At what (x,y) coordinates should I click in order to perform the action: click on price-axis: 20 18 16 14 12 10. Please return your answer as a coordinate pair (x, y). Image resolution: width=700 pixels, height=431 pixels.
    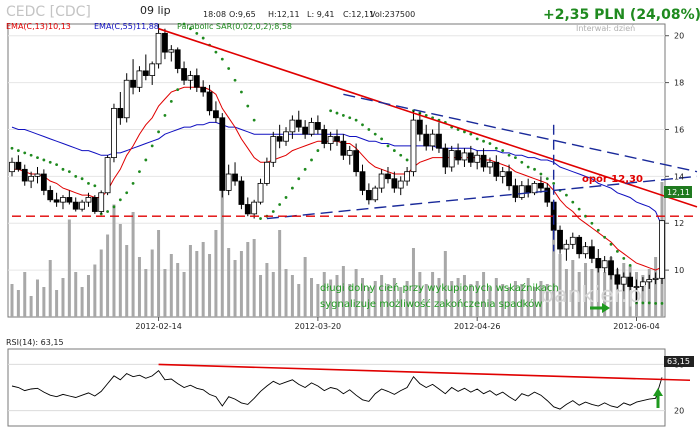
    Looking at the image, I should click on (674, 153).